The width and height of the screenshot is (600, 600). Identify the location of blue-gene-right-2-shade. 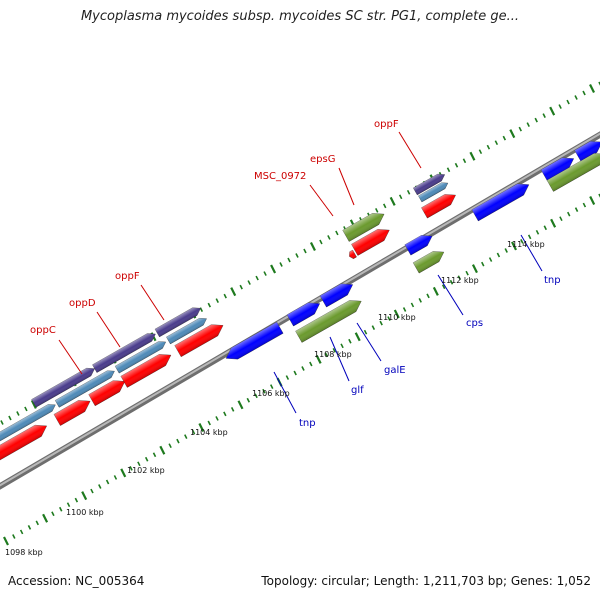
(587, 151).